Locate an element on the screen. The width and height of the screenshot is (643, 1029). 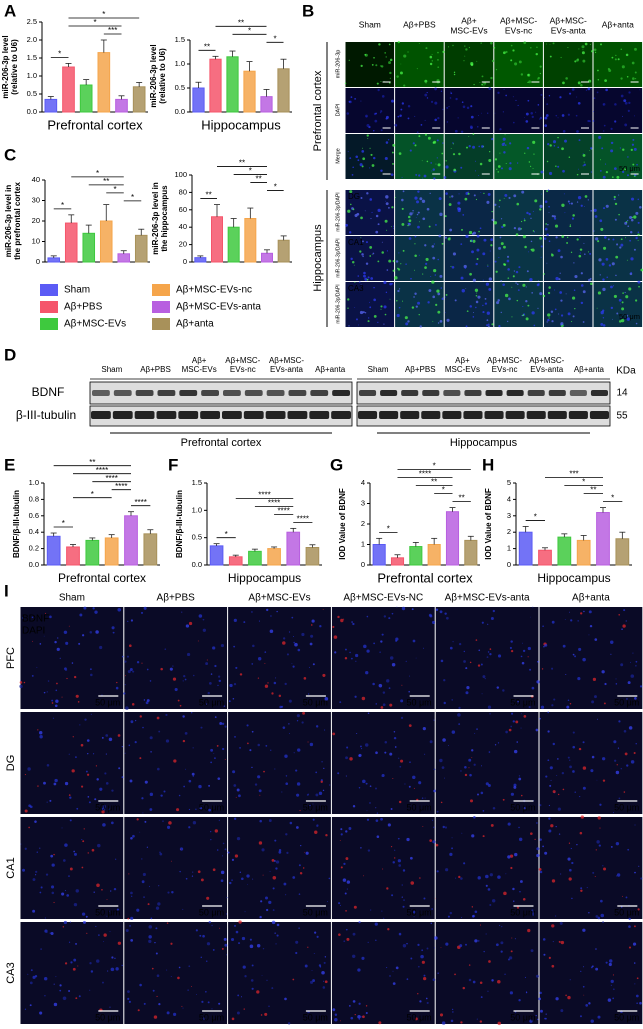
scale-bar-label: 50 μm is located at coordinates (315, 702).